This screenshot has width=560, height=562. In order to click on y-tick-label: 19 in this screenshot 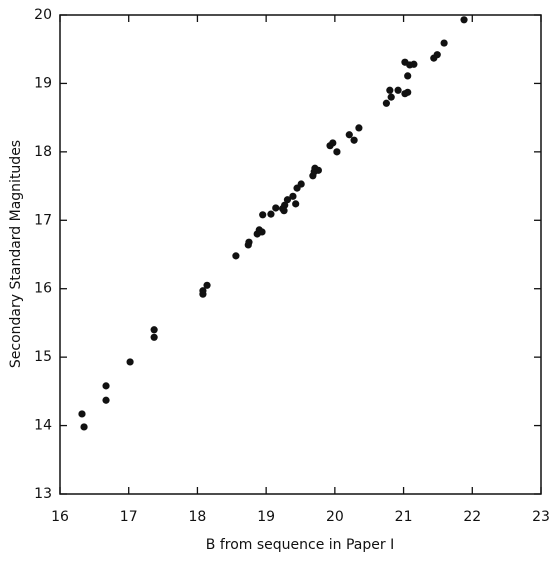, I will do `click(43, 83)`.